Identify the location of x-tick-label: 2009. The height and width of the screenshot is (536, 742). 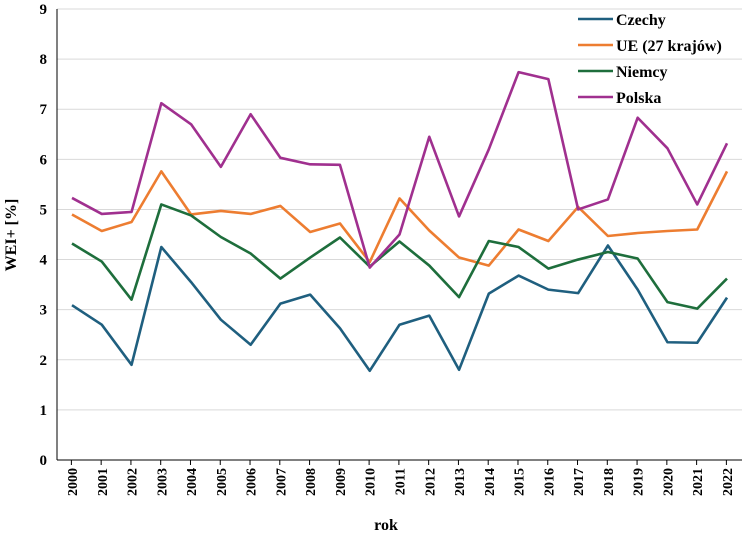
(341, 482).